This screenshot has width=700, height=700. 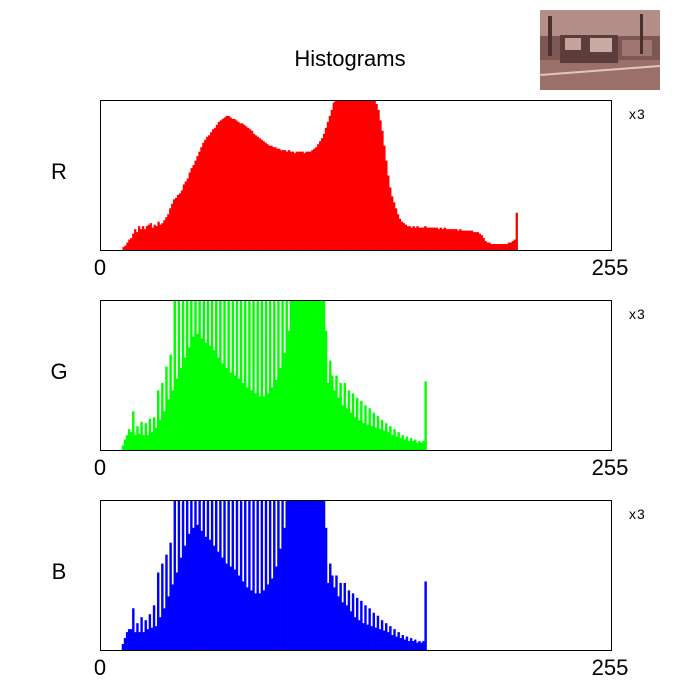 I want to click on x-tick-max-r: 255, so click(x=610, y=267).